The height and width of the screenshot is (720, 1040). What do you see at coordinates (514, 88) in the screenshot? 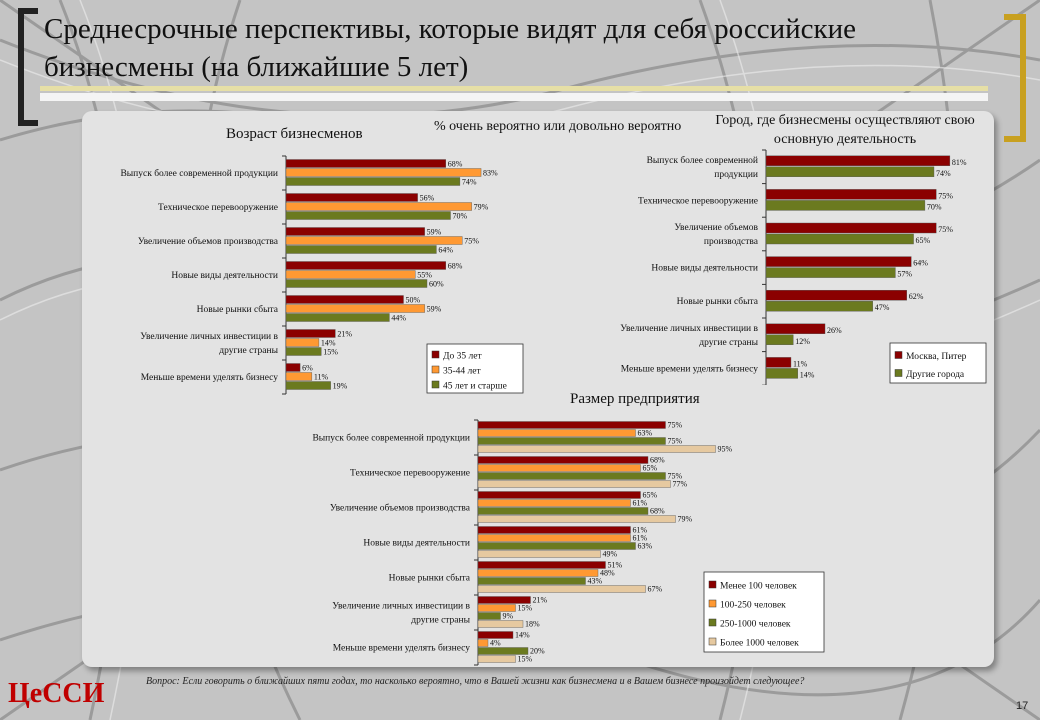
I see `title-underline-gold` at bounding box center [514, 88].